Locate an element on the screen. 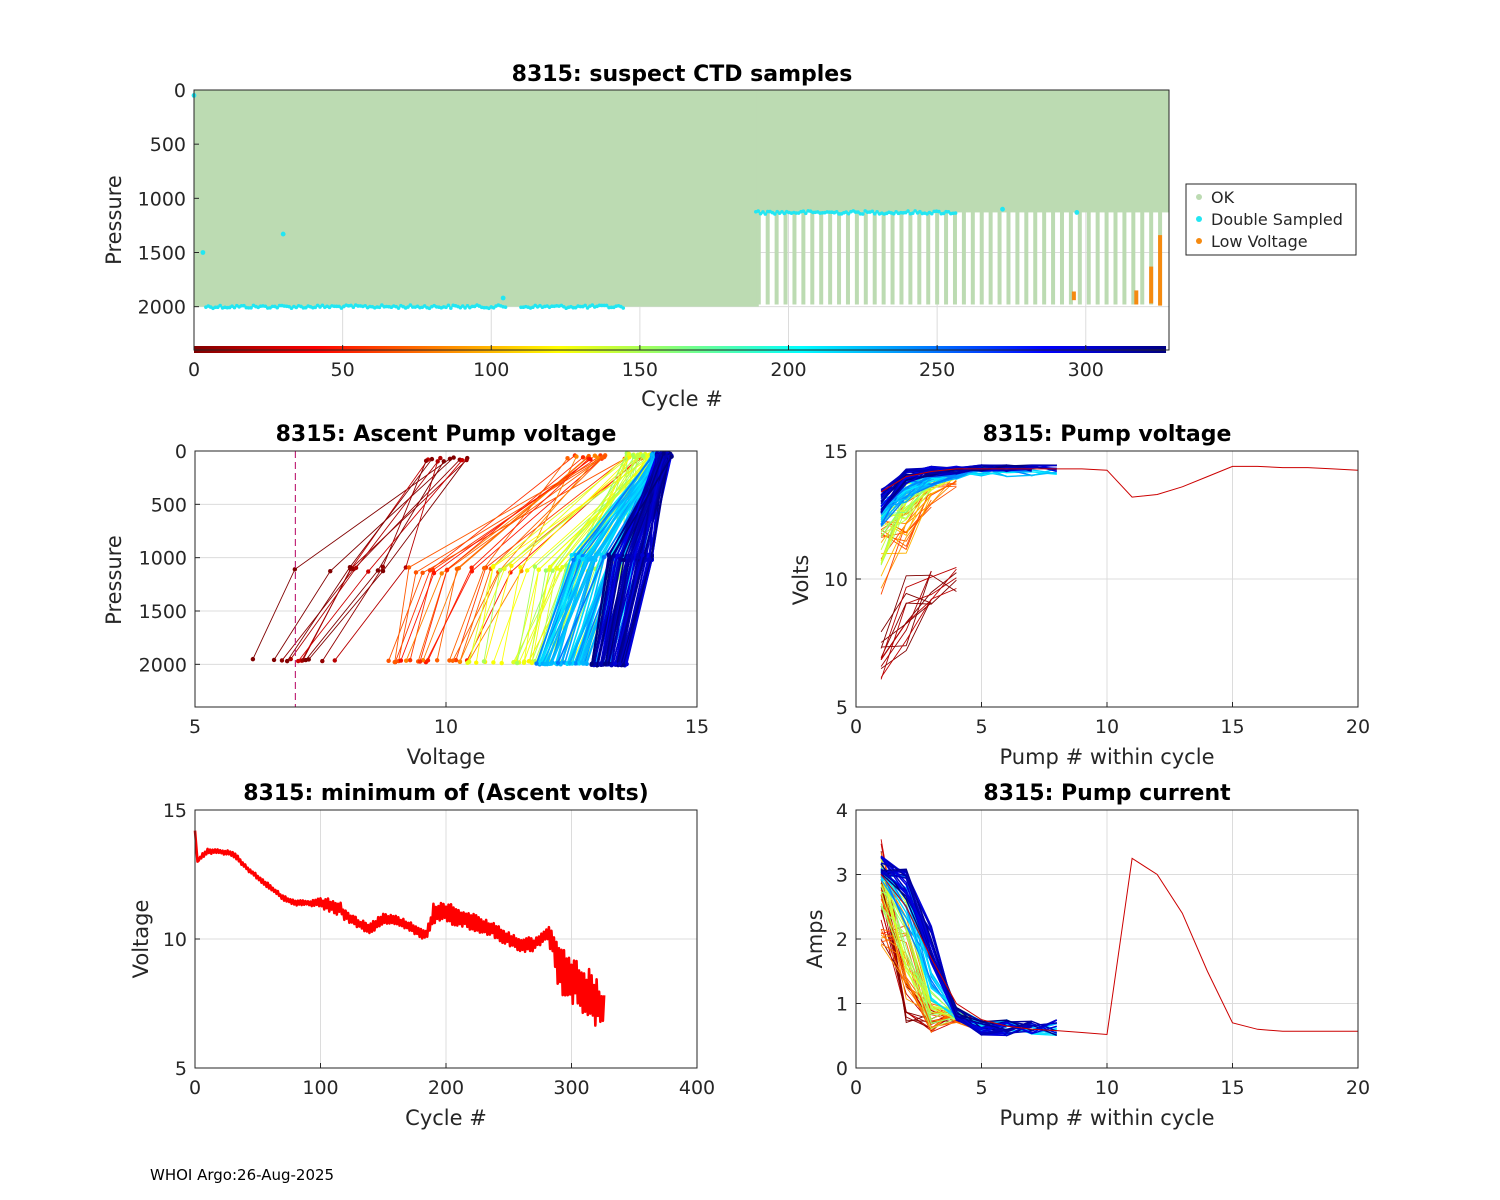 Image resolution: width=1500 pixels, height=1200 pixels. pumpi-ytick-label: 2 is located at coordinates (842, 940).